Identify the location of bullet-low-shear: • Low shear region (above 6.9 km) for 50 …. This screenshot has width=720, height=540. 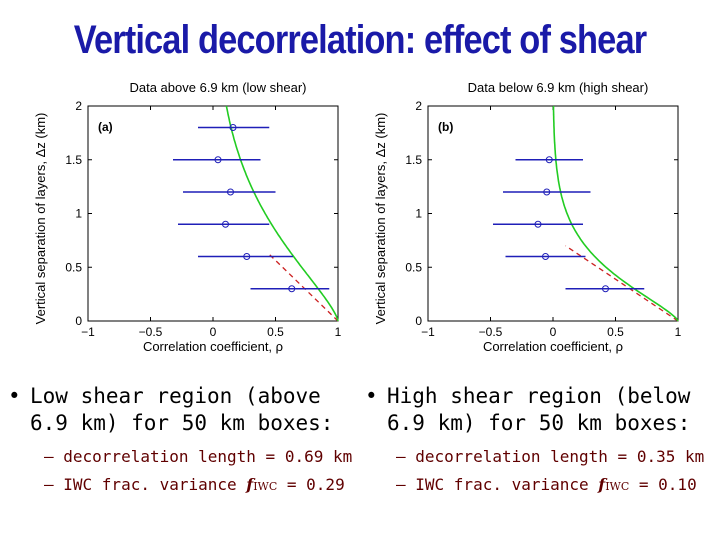
(170, 410).